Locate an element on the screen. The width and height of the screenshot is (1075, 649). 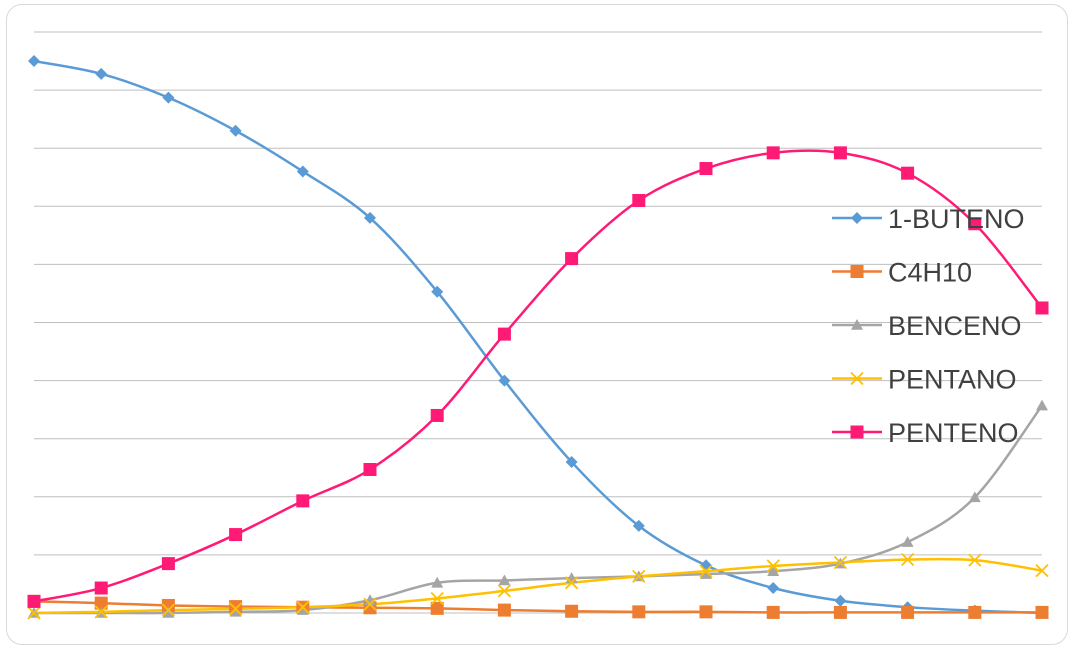
legend-item-pentano: PENTANO is located at coordinates (924, 380).